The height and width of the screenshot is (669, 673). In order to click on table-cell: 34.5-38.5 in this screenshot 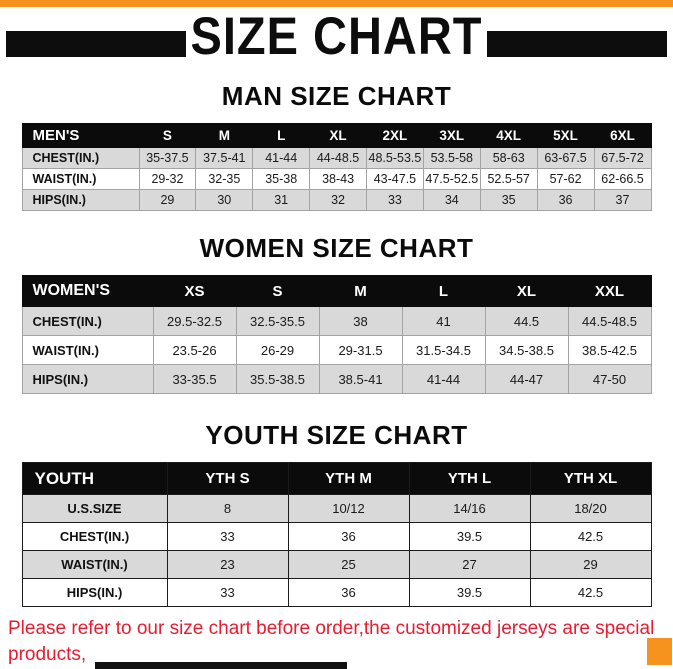, I will do `click(526, 350)`.